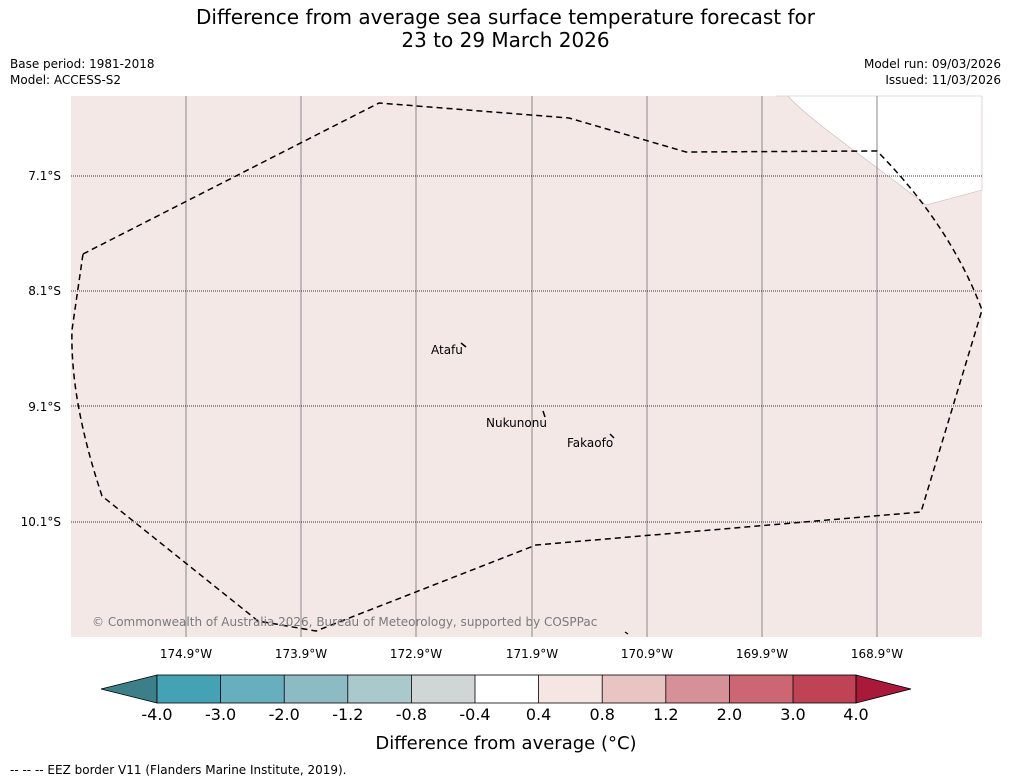 Image resolution: width=1011 pixels, height=781 pixels. I want to click on colorbar-dividers, so click(506, 689).